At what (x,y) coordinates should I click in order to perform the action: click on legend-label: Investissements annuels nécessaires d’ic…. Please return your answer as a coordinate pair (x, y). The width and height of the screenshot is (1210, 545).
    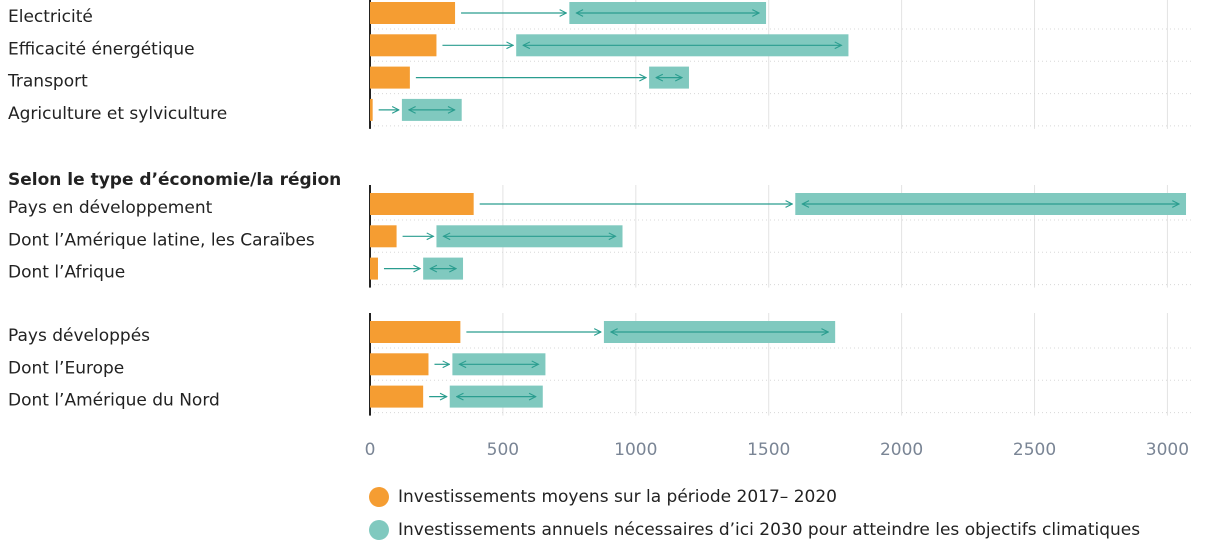
    Looking at the image, I should click on (769, 530).